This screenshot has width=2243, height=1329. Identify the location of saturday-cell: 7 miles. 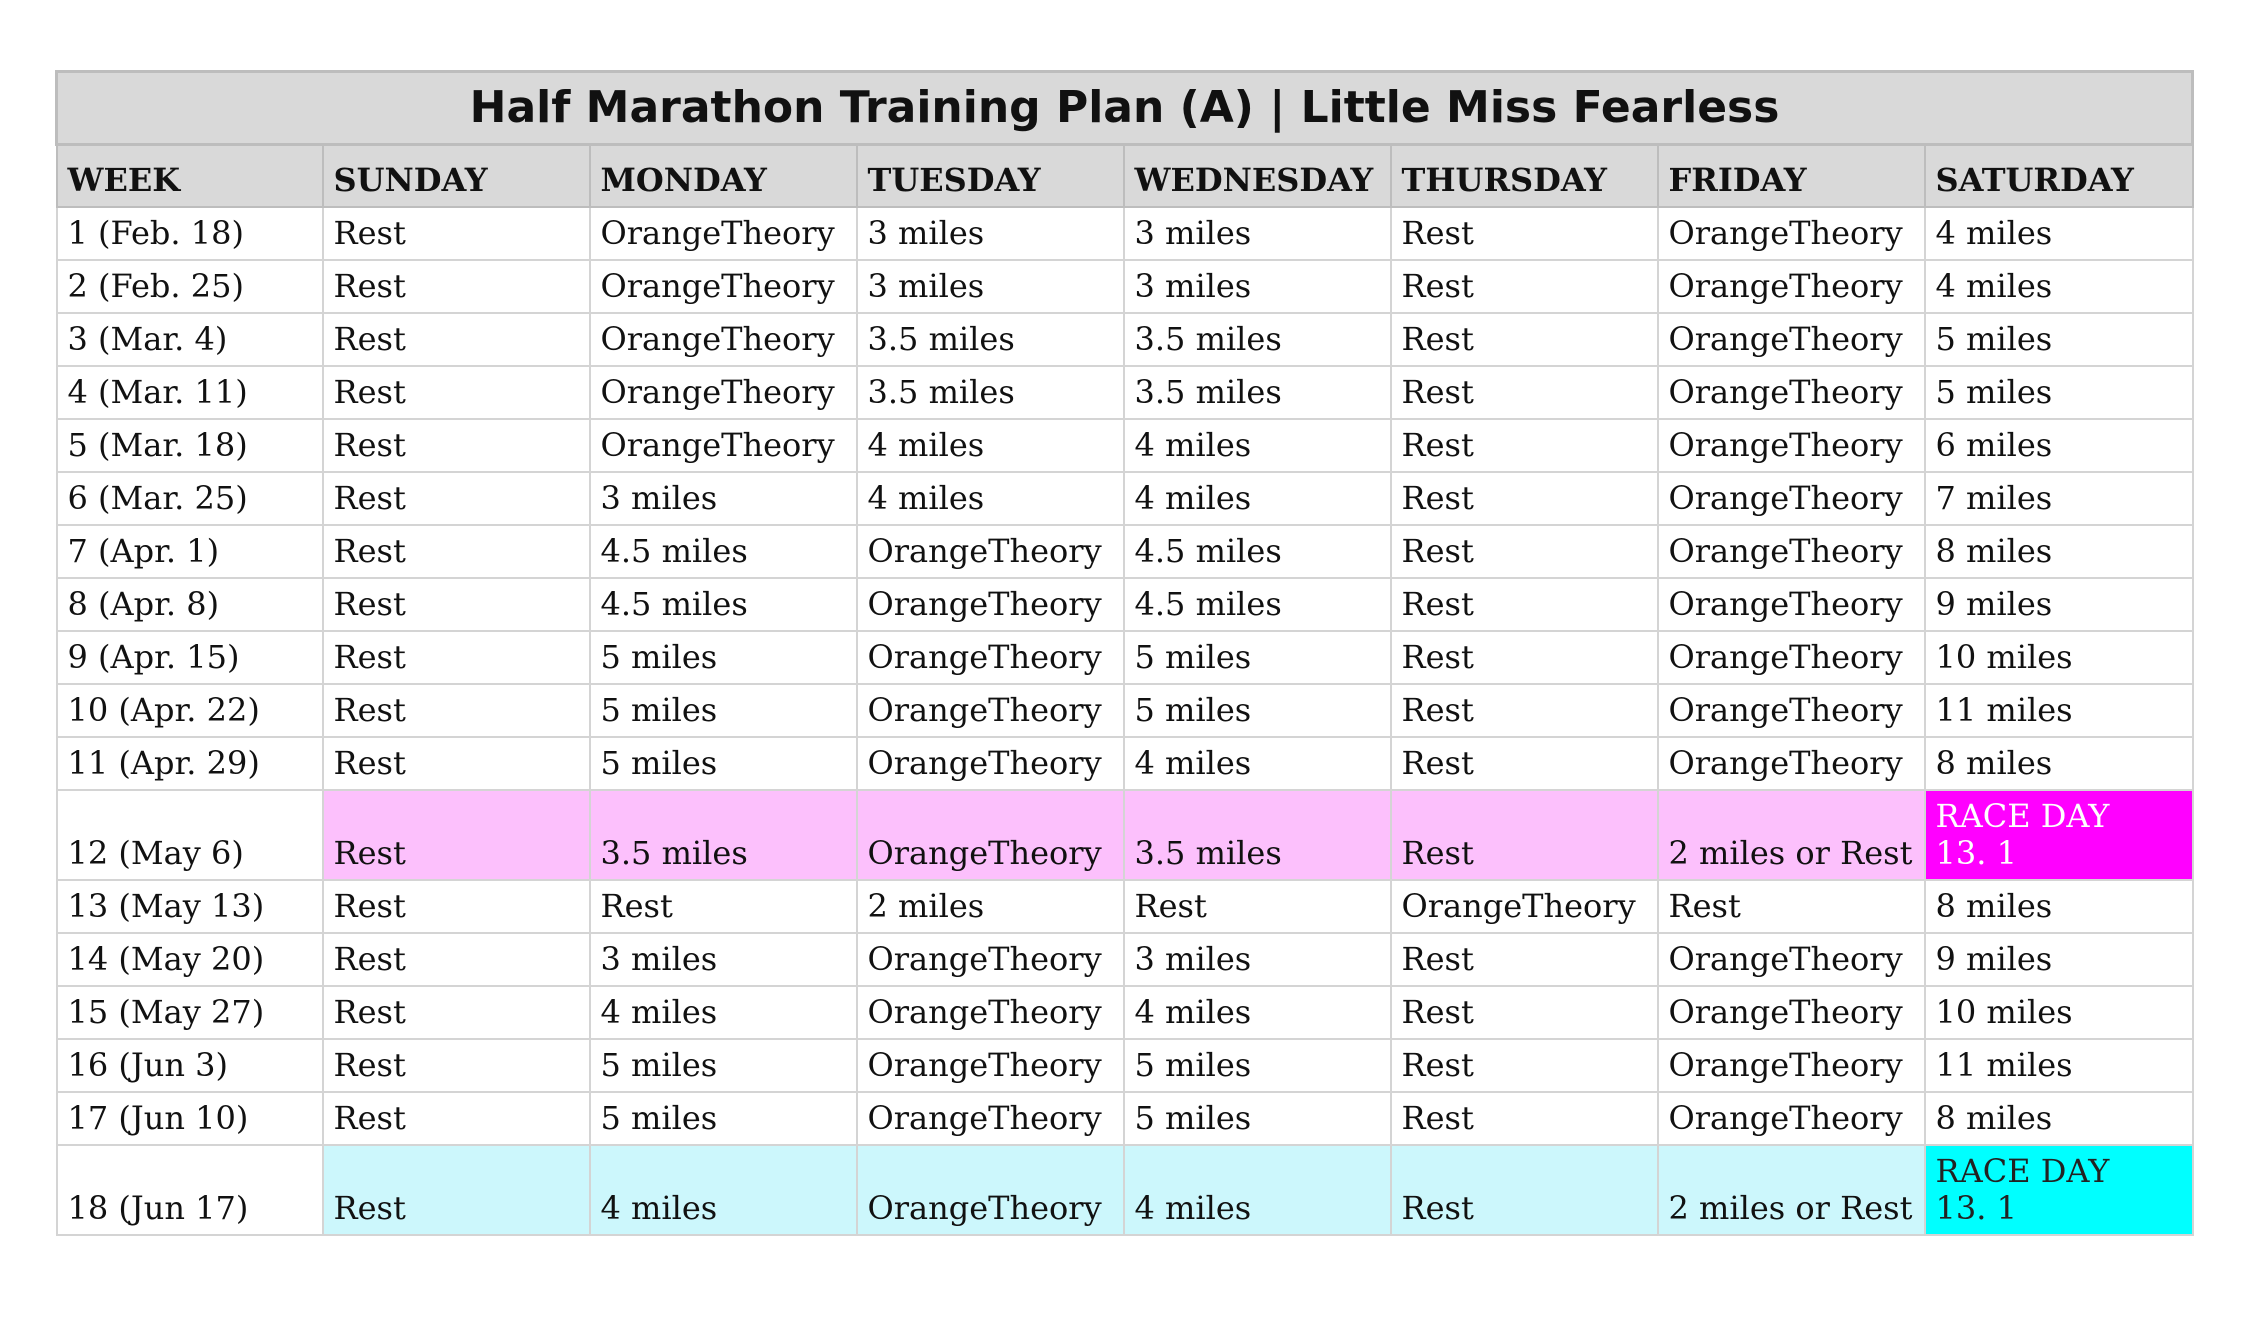
(2058, 498).